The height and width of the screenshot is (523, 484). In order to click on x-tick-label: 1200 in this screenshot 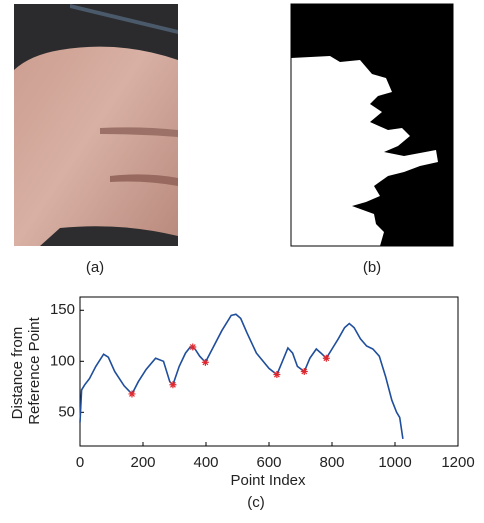, I will do `click(457, 462)`.